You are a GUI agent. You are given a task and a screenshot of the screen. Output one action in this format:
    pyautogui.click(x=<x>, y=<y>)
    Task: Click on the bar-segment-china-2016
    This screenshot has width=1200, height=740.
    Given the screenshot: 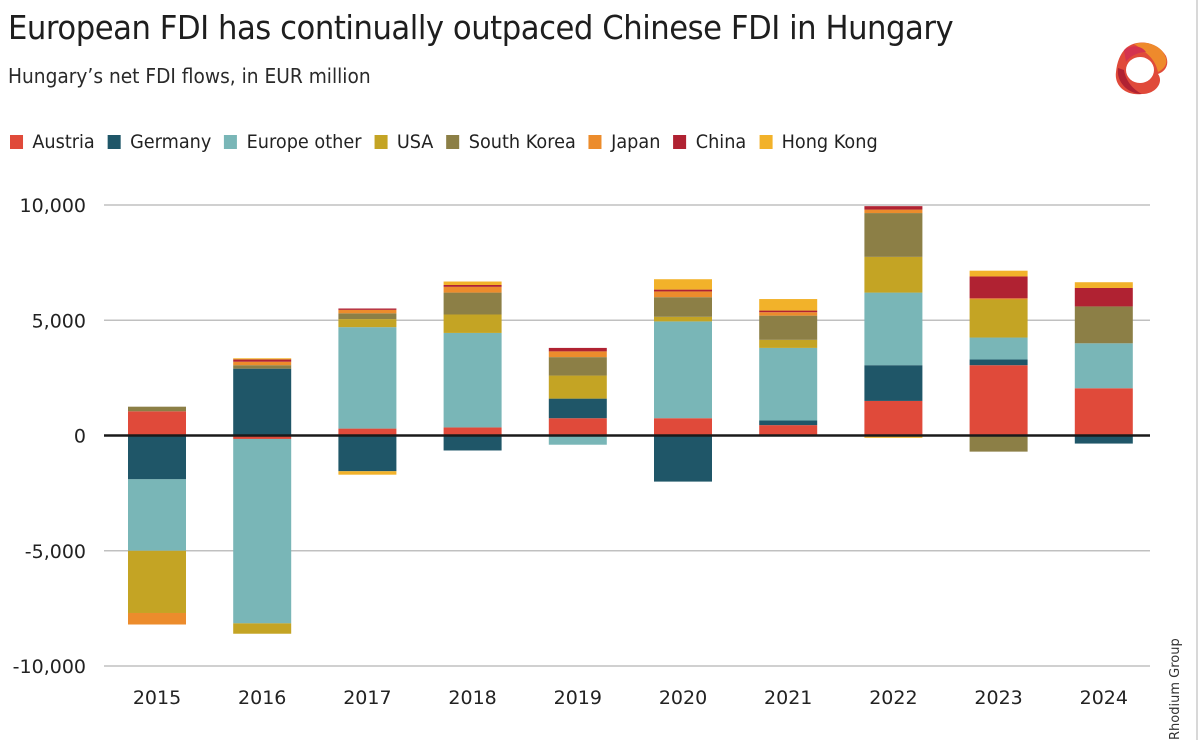 What is the action you would take?
    pyautogui.click(x=262, y=360)
    